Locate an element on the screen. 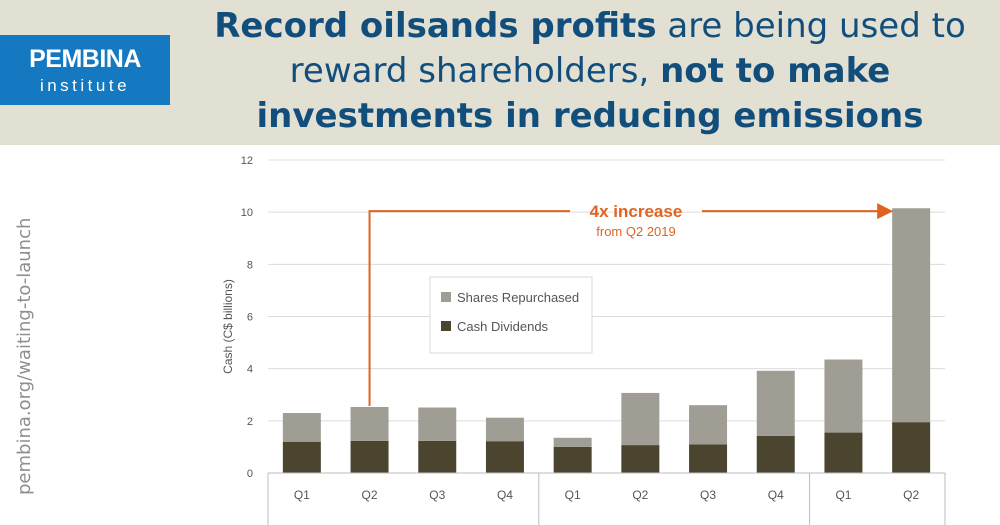 Image resolution: width=1000 pixels, height=525 pixels. y-tick-label: 0 is located at coordinates (250, 474).